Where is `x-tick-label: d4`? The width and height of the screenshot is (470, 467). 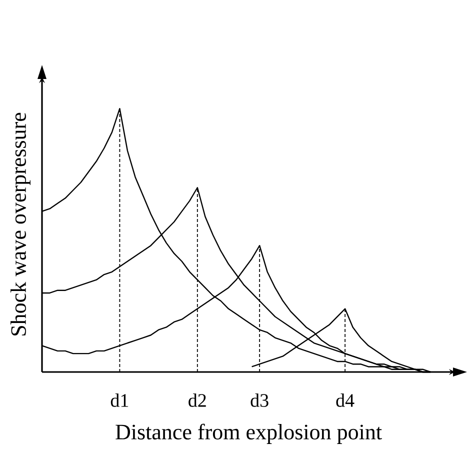
x-tick-label: d4 is located at coordinates (345, 400).